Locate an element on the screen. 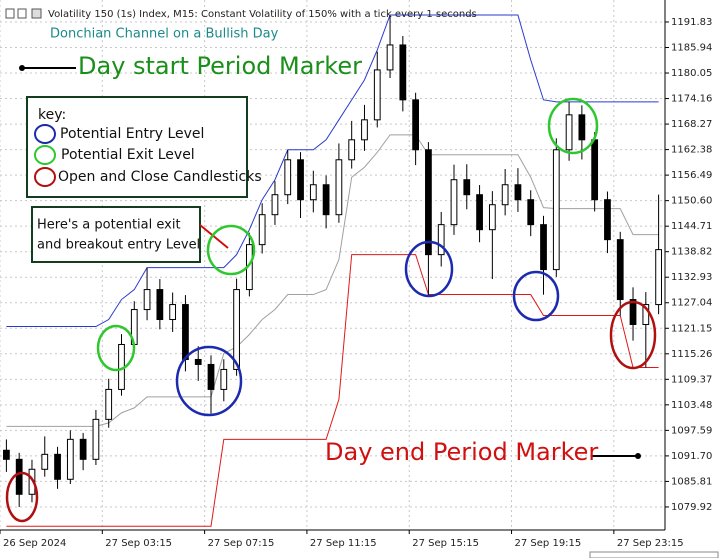 The width and height of the screenshot is (720, 558). y-tick-label: 1103.48 is located at coordinates (691, 405).